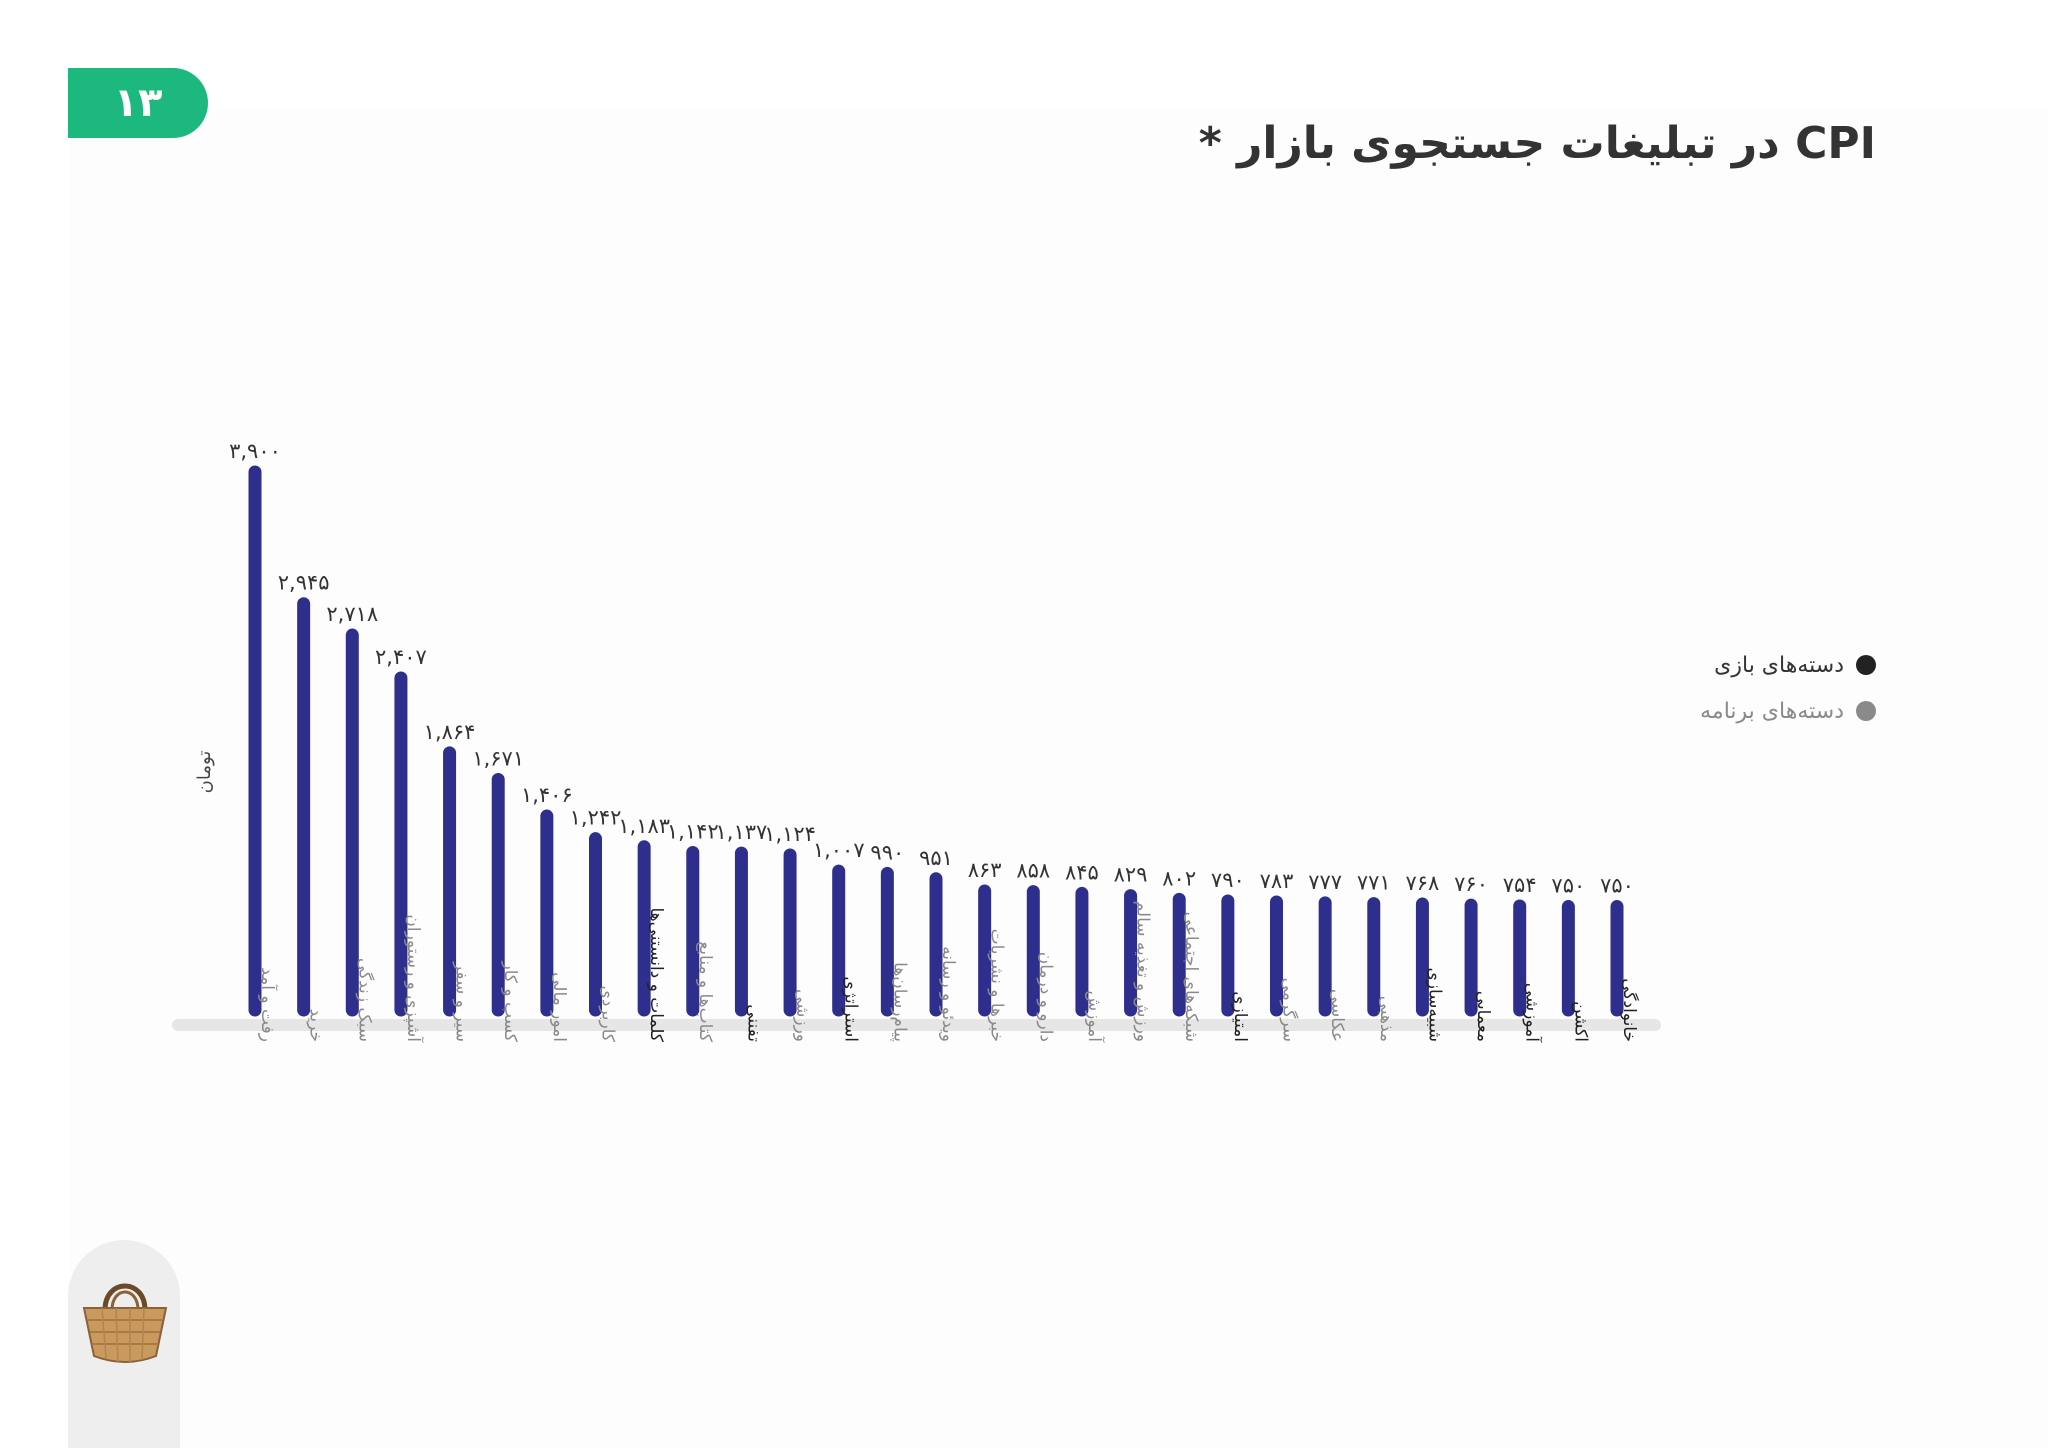 This screenshot has width=2048, height=1448. Describe the element at coordinates (1082, 872) in the screenshot. I see `data-label: ۸۴۵` at that location.